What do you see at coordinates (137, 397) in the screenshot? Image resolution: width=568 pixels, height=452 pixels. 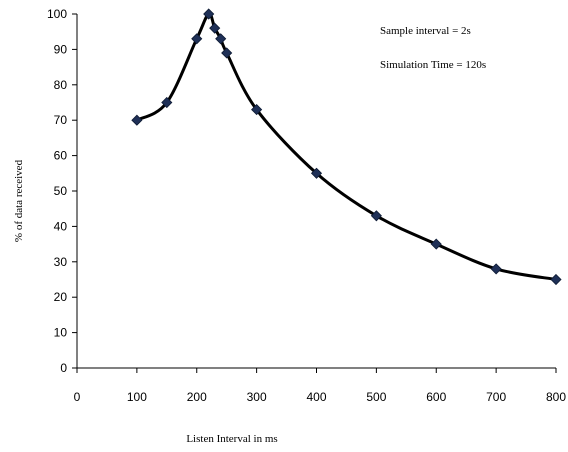 I see `x-tick-label: 100` at bounding box center [137, 397].